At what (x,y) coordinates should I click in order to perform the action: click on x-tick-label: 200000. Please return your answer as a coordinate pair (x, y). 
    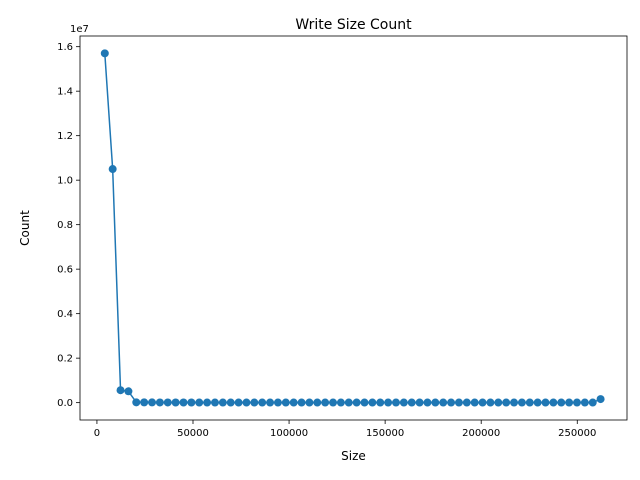
    Looking at the image, I should click on (481, 433).